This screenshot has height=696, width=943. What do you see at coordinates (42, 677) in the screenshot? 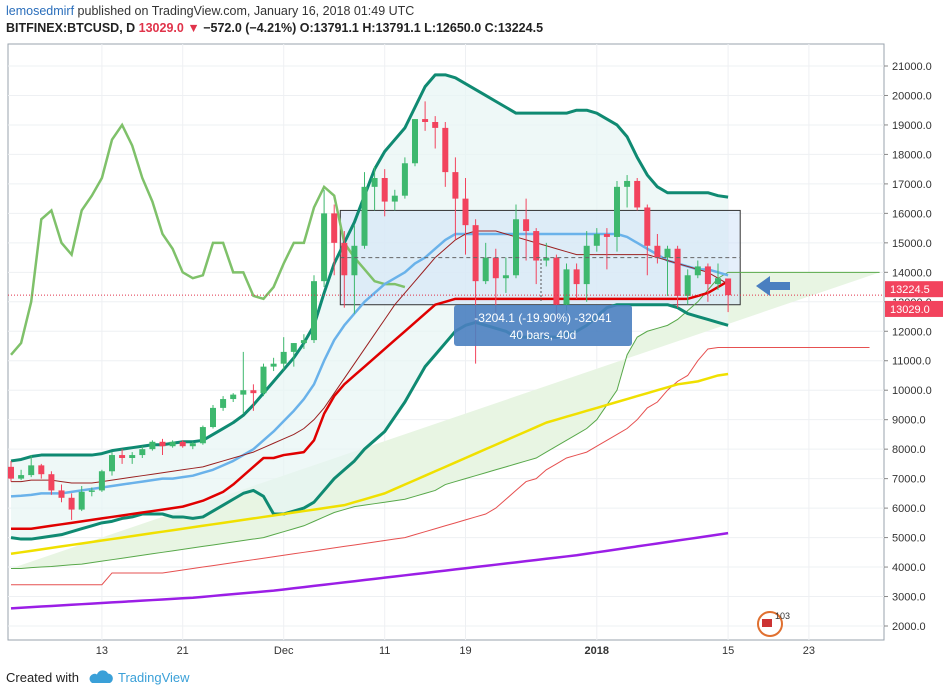
I see `created-with-text: Created with` at bounding box center [42, 677].